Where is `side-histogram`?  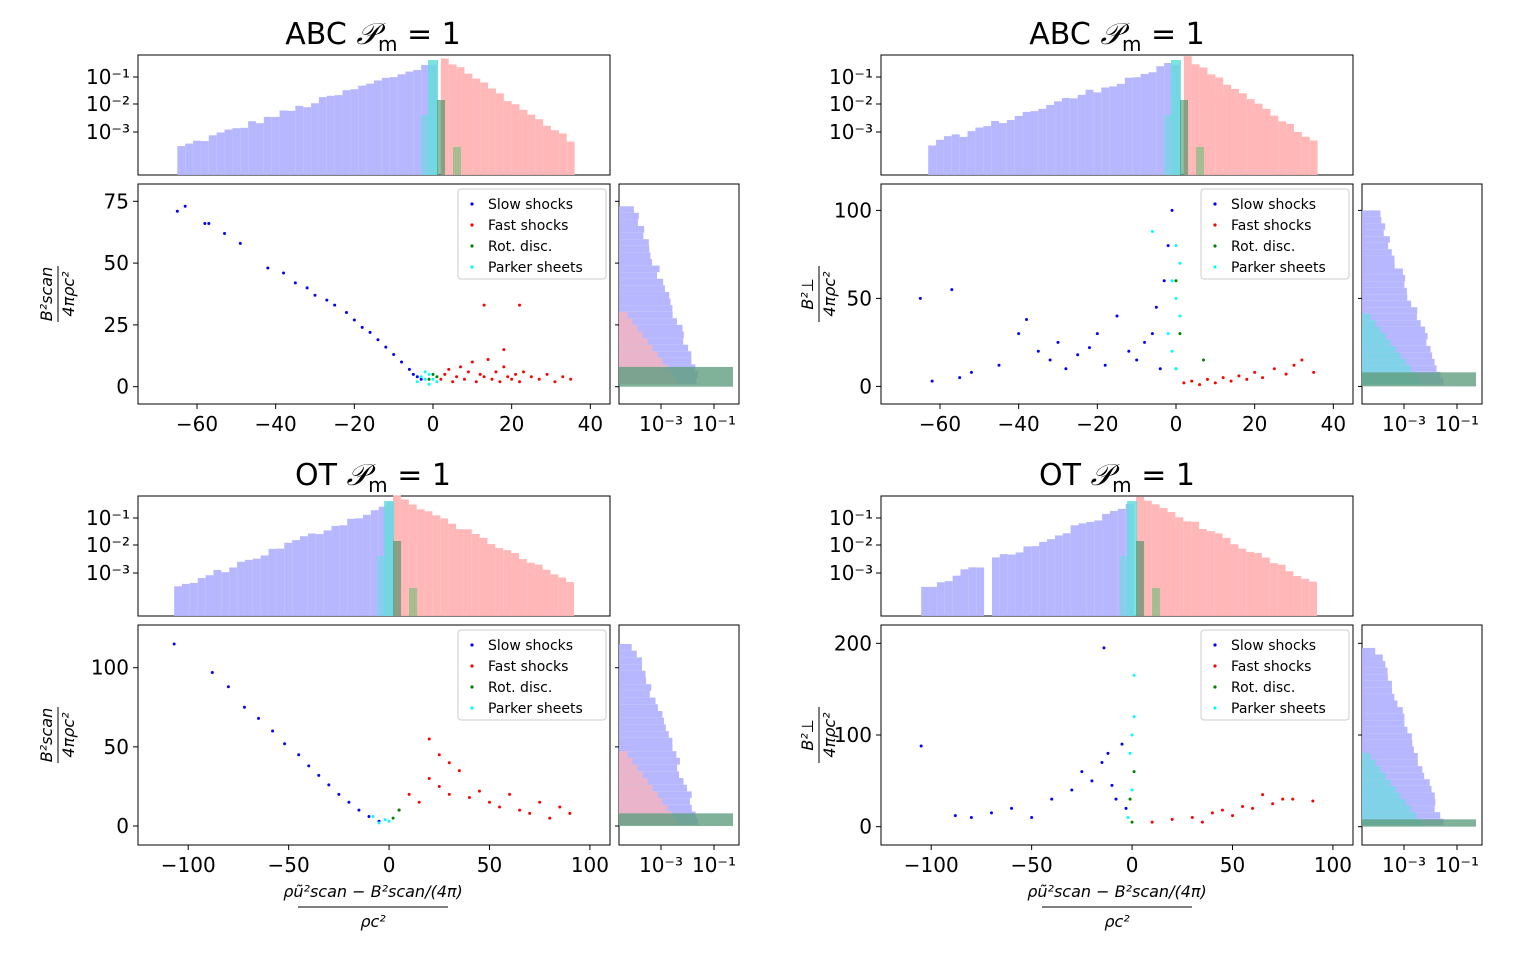
side-histogram is located at coordinates (1419, 737).